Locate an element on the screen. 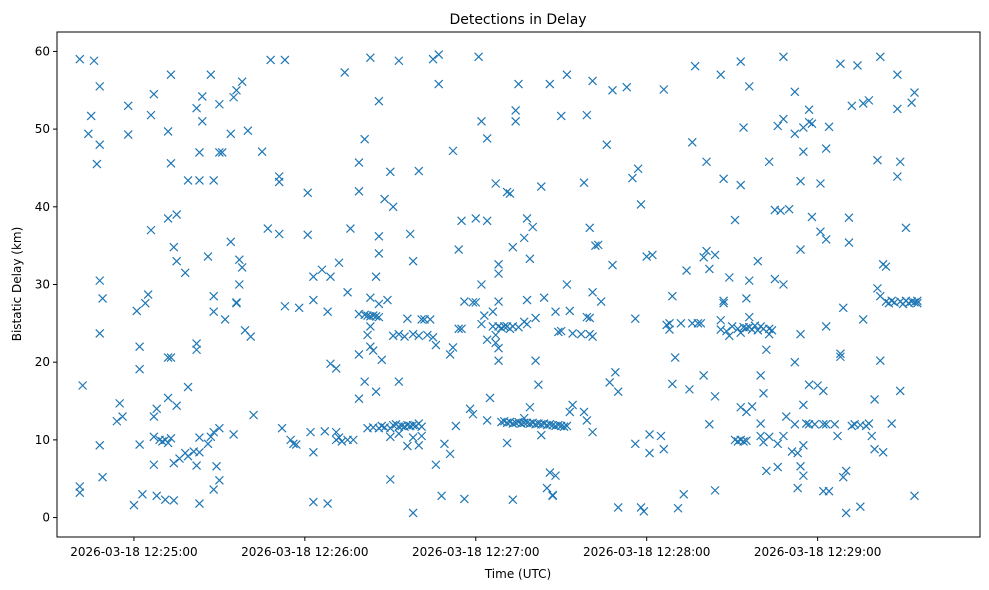 This screenshot has width=989, height=590. chart-title: Detections in Delay is located at coordinates (517, 20).